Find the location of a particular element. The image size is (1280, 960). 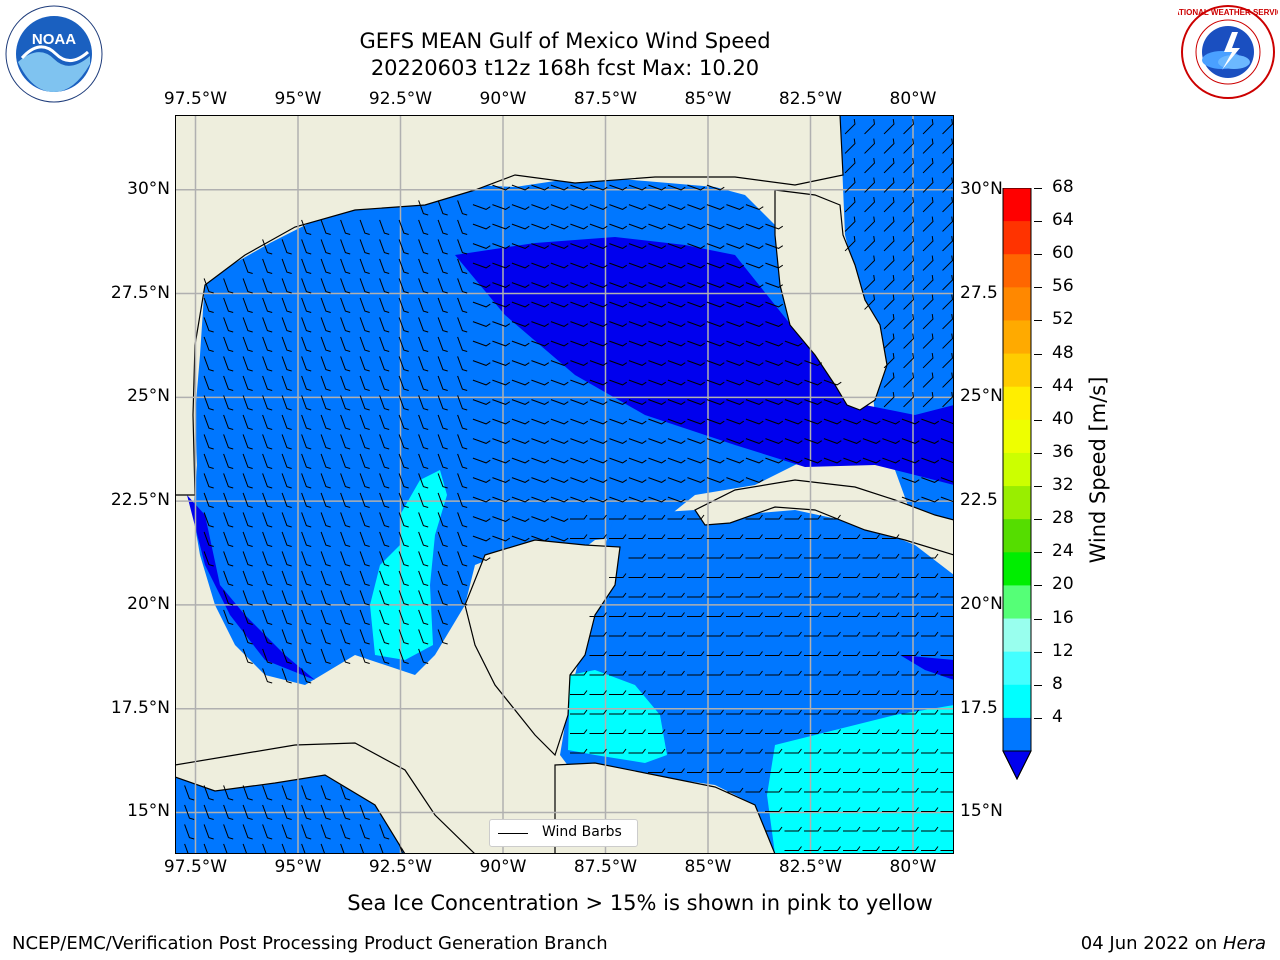

colorbar-segment is located at coordinates (1017, 436).